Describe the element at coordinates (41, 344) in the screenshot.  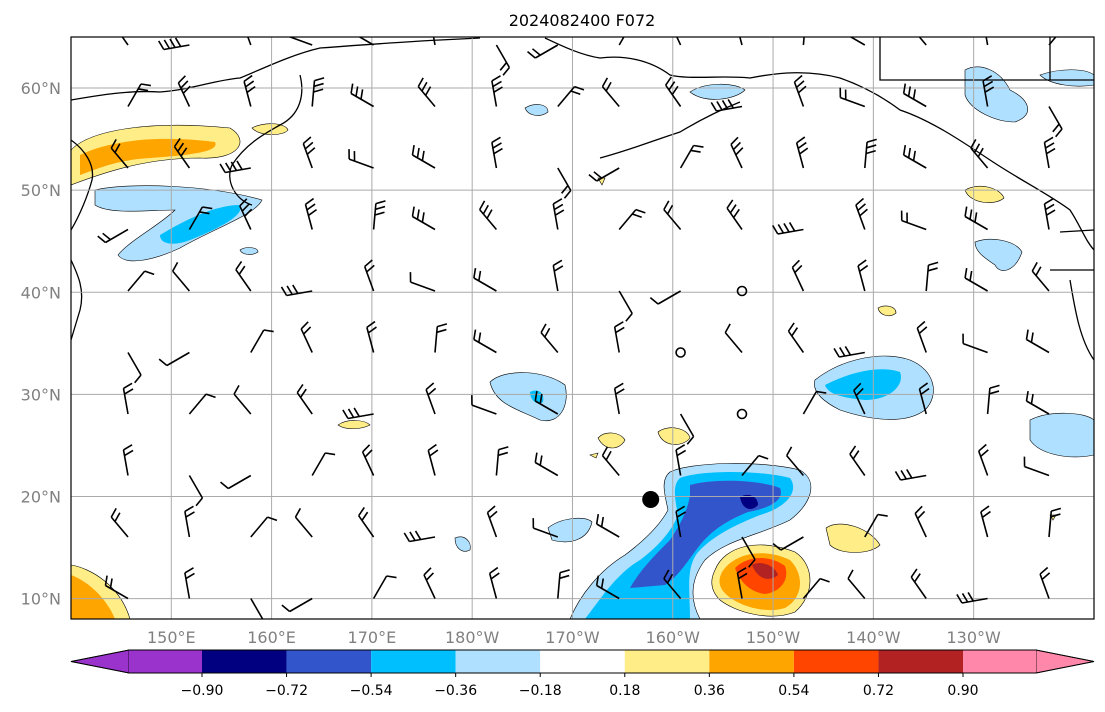
I see `latitude-labels: 60°N 50°N 40°N 30°N 20°N 10°N` at that location.